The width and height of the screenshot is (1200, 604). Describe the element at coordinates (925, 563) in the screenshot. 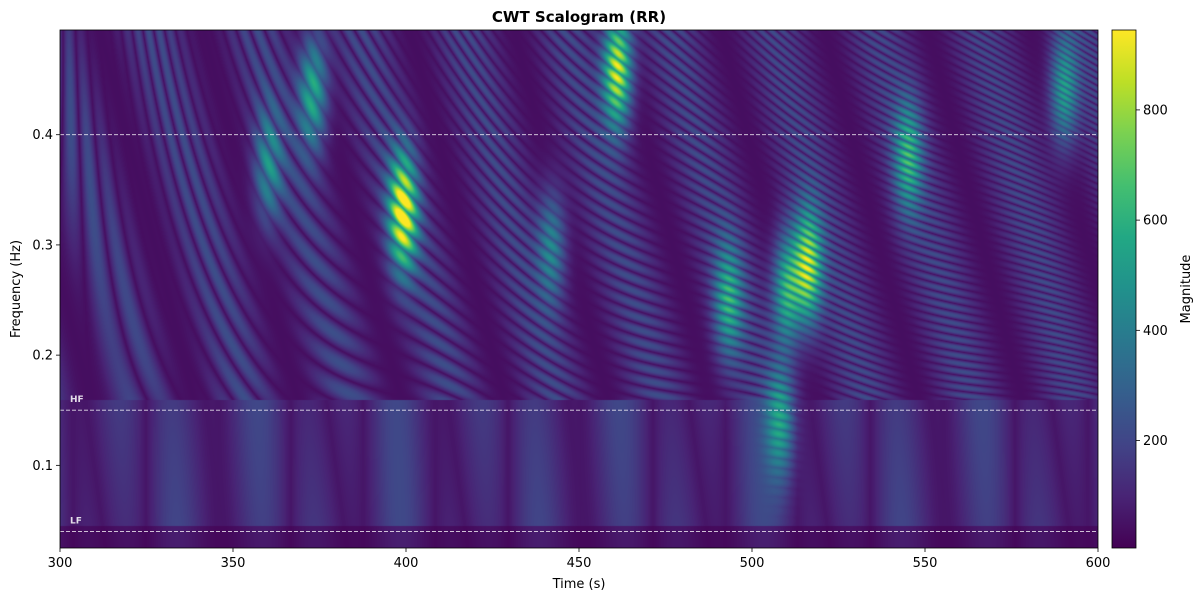

I see `x-tick-label: 550` at that location.